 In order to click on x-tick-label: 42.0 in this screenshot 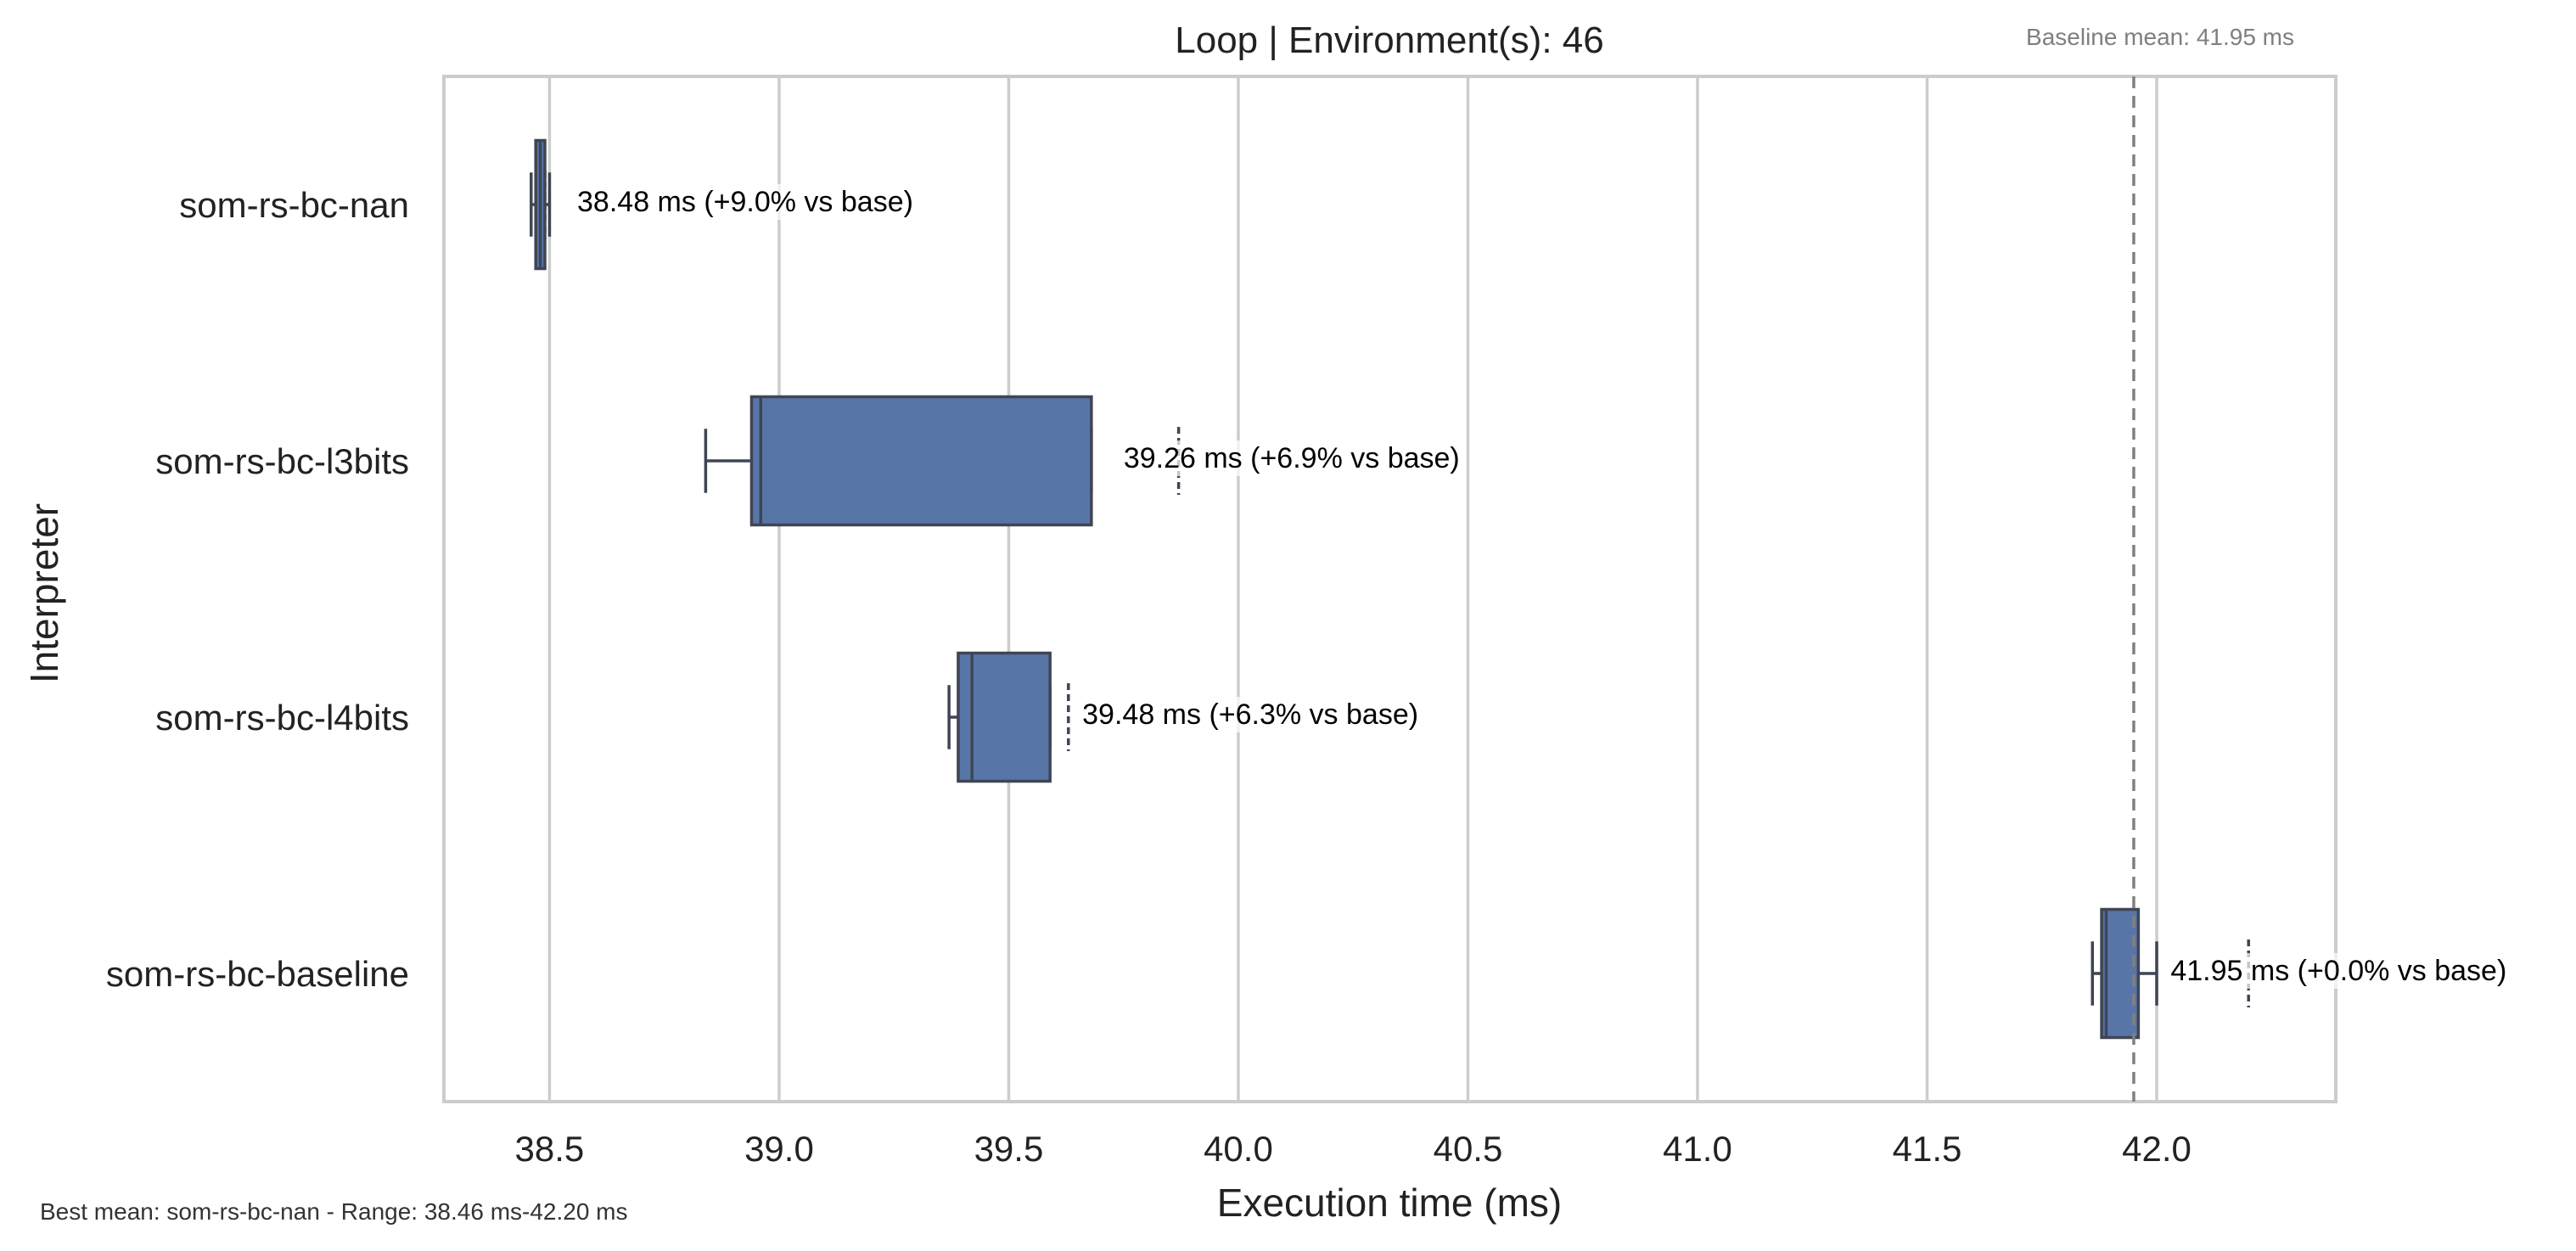, I will do `click(2157, 1149)`.